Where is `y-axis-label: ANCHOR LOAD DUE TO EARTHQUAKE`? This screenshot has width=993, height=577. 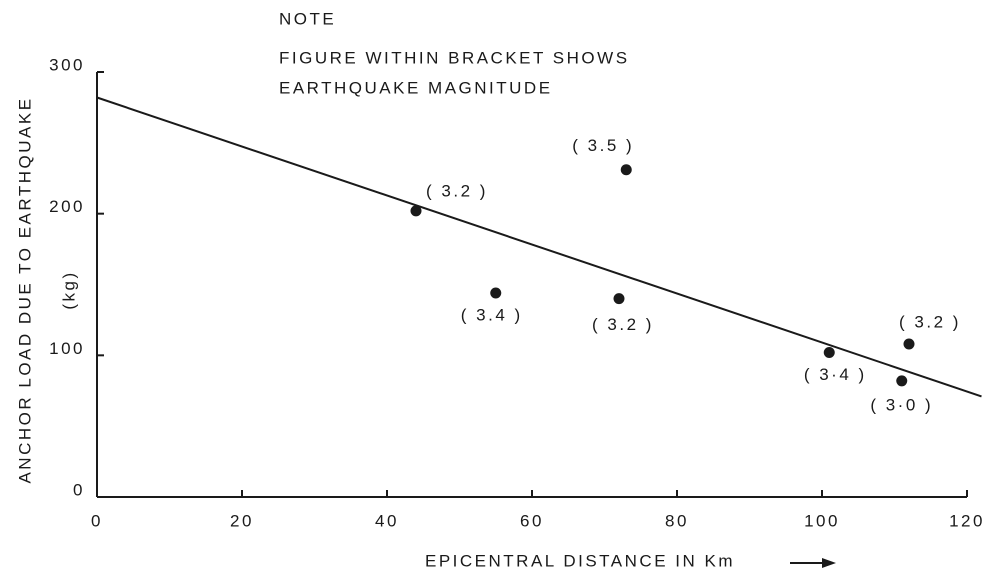 y-axis-label: ANCHOR LOAD DUE TO EARTHQUAKE is located at coordinates (24, 289).